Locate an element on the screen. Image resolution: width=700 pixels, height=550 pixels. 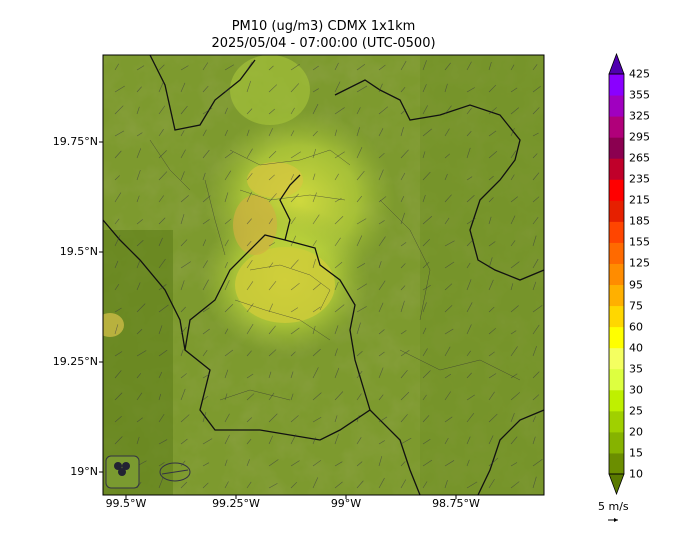
colorbar-tick-label: 25 is located at coordinates (636, 411).